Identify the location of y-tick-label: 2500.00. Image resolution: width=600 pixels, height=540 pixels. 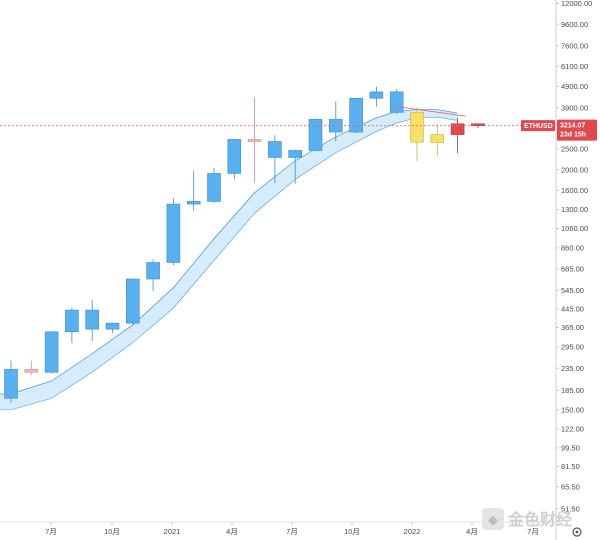
(574, 149).